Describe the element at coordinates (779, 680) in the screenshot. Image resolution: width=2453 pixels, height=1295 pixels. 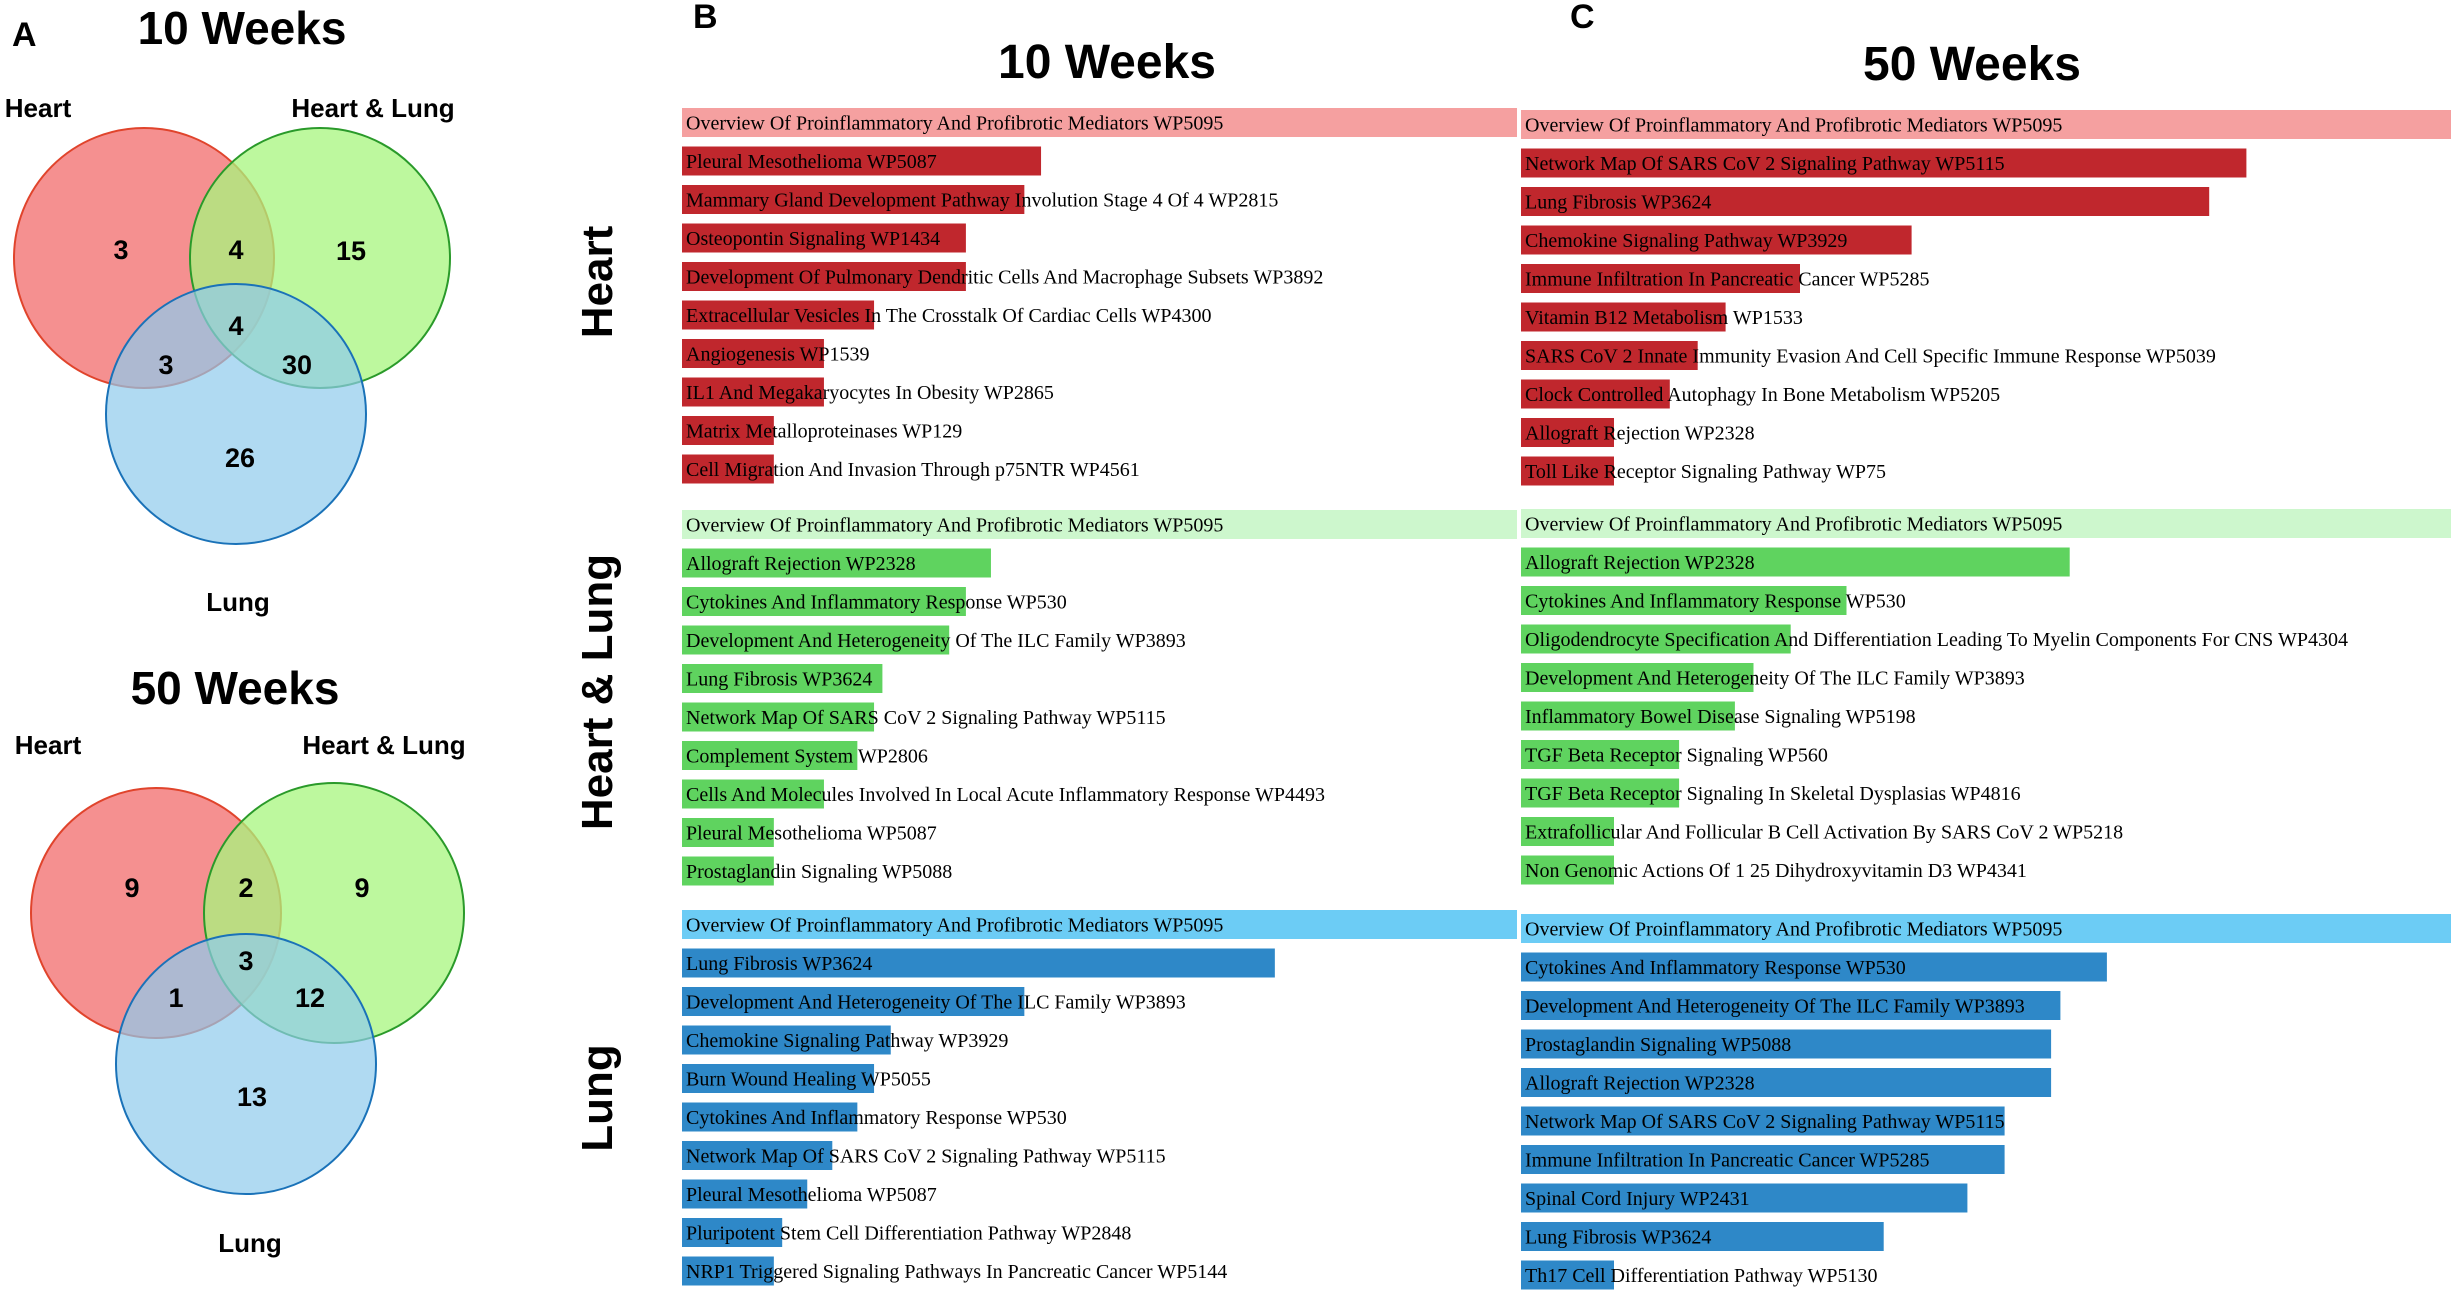
I see `b10-heart-lung-label-4: Lung Fibrosis WP3624` at that location.